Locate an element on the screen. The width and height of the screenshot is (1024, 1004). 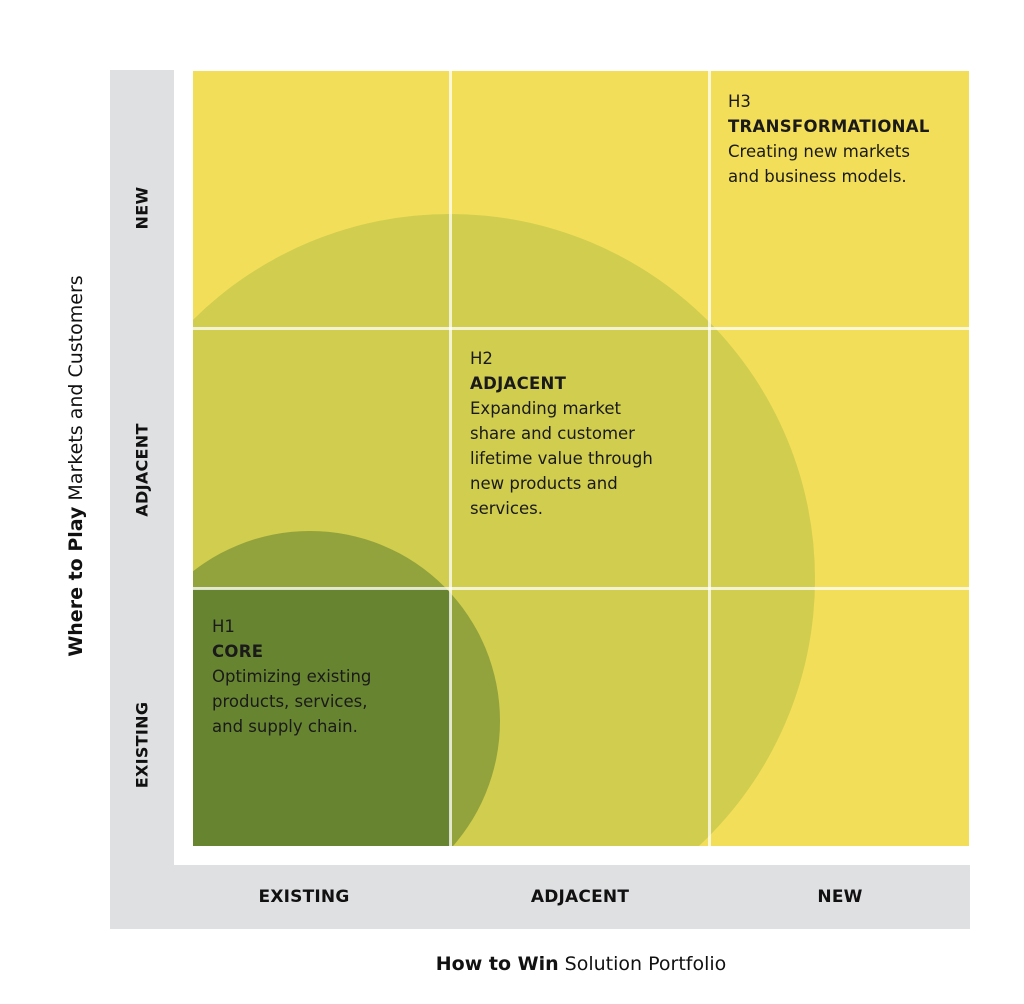
y-axis-title-bold: Where to Play is located at coordinates (76, 581).